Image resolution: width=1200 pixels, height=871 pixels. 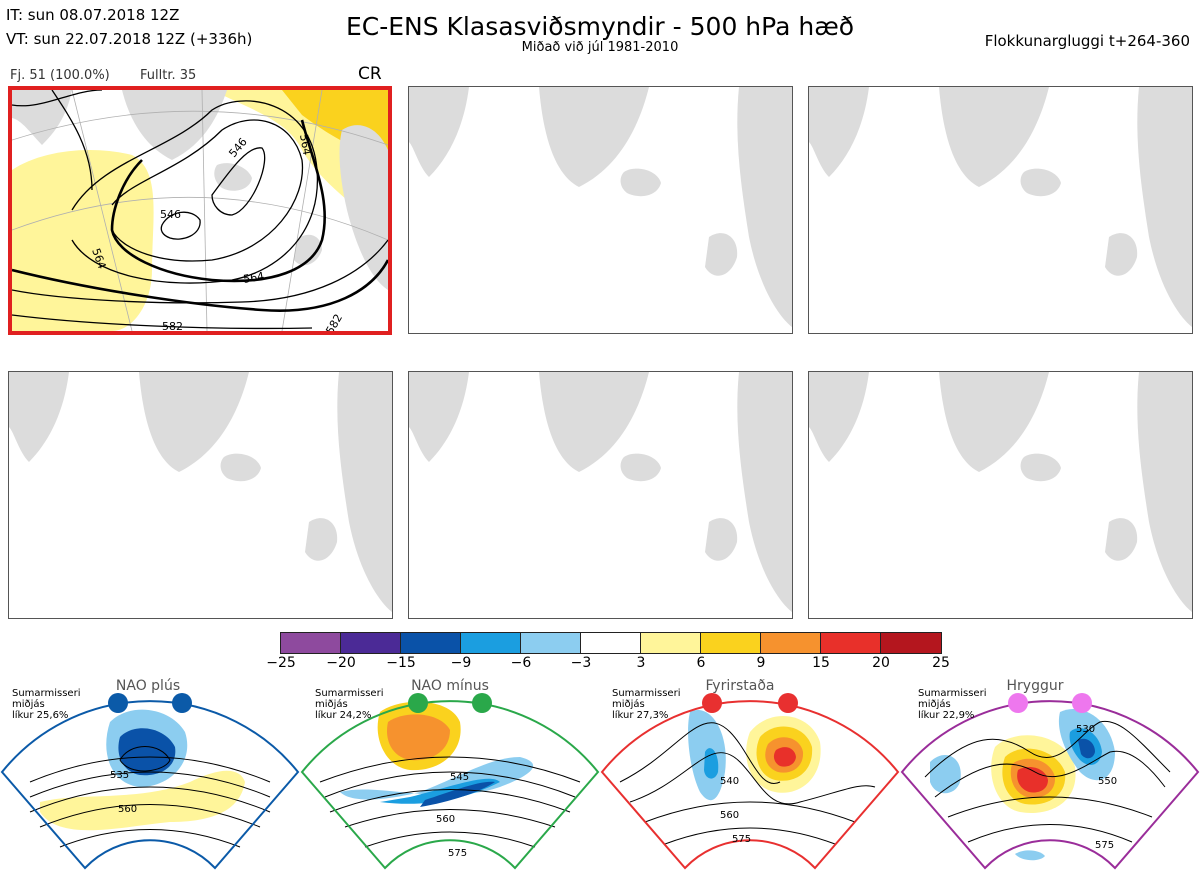 I want to click on regime-note: líkur 24,2%, so click(x=343, y=715).